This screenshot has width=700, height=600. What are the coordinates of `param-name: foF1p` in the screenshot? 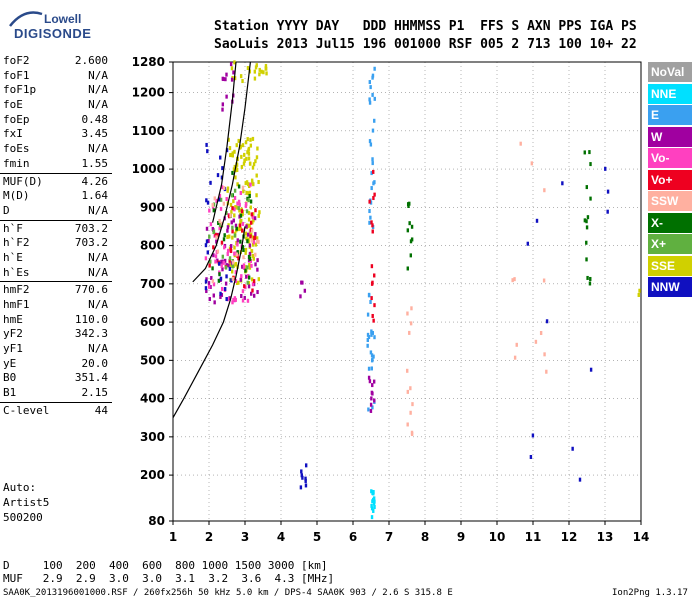 It's located at (20, 90).